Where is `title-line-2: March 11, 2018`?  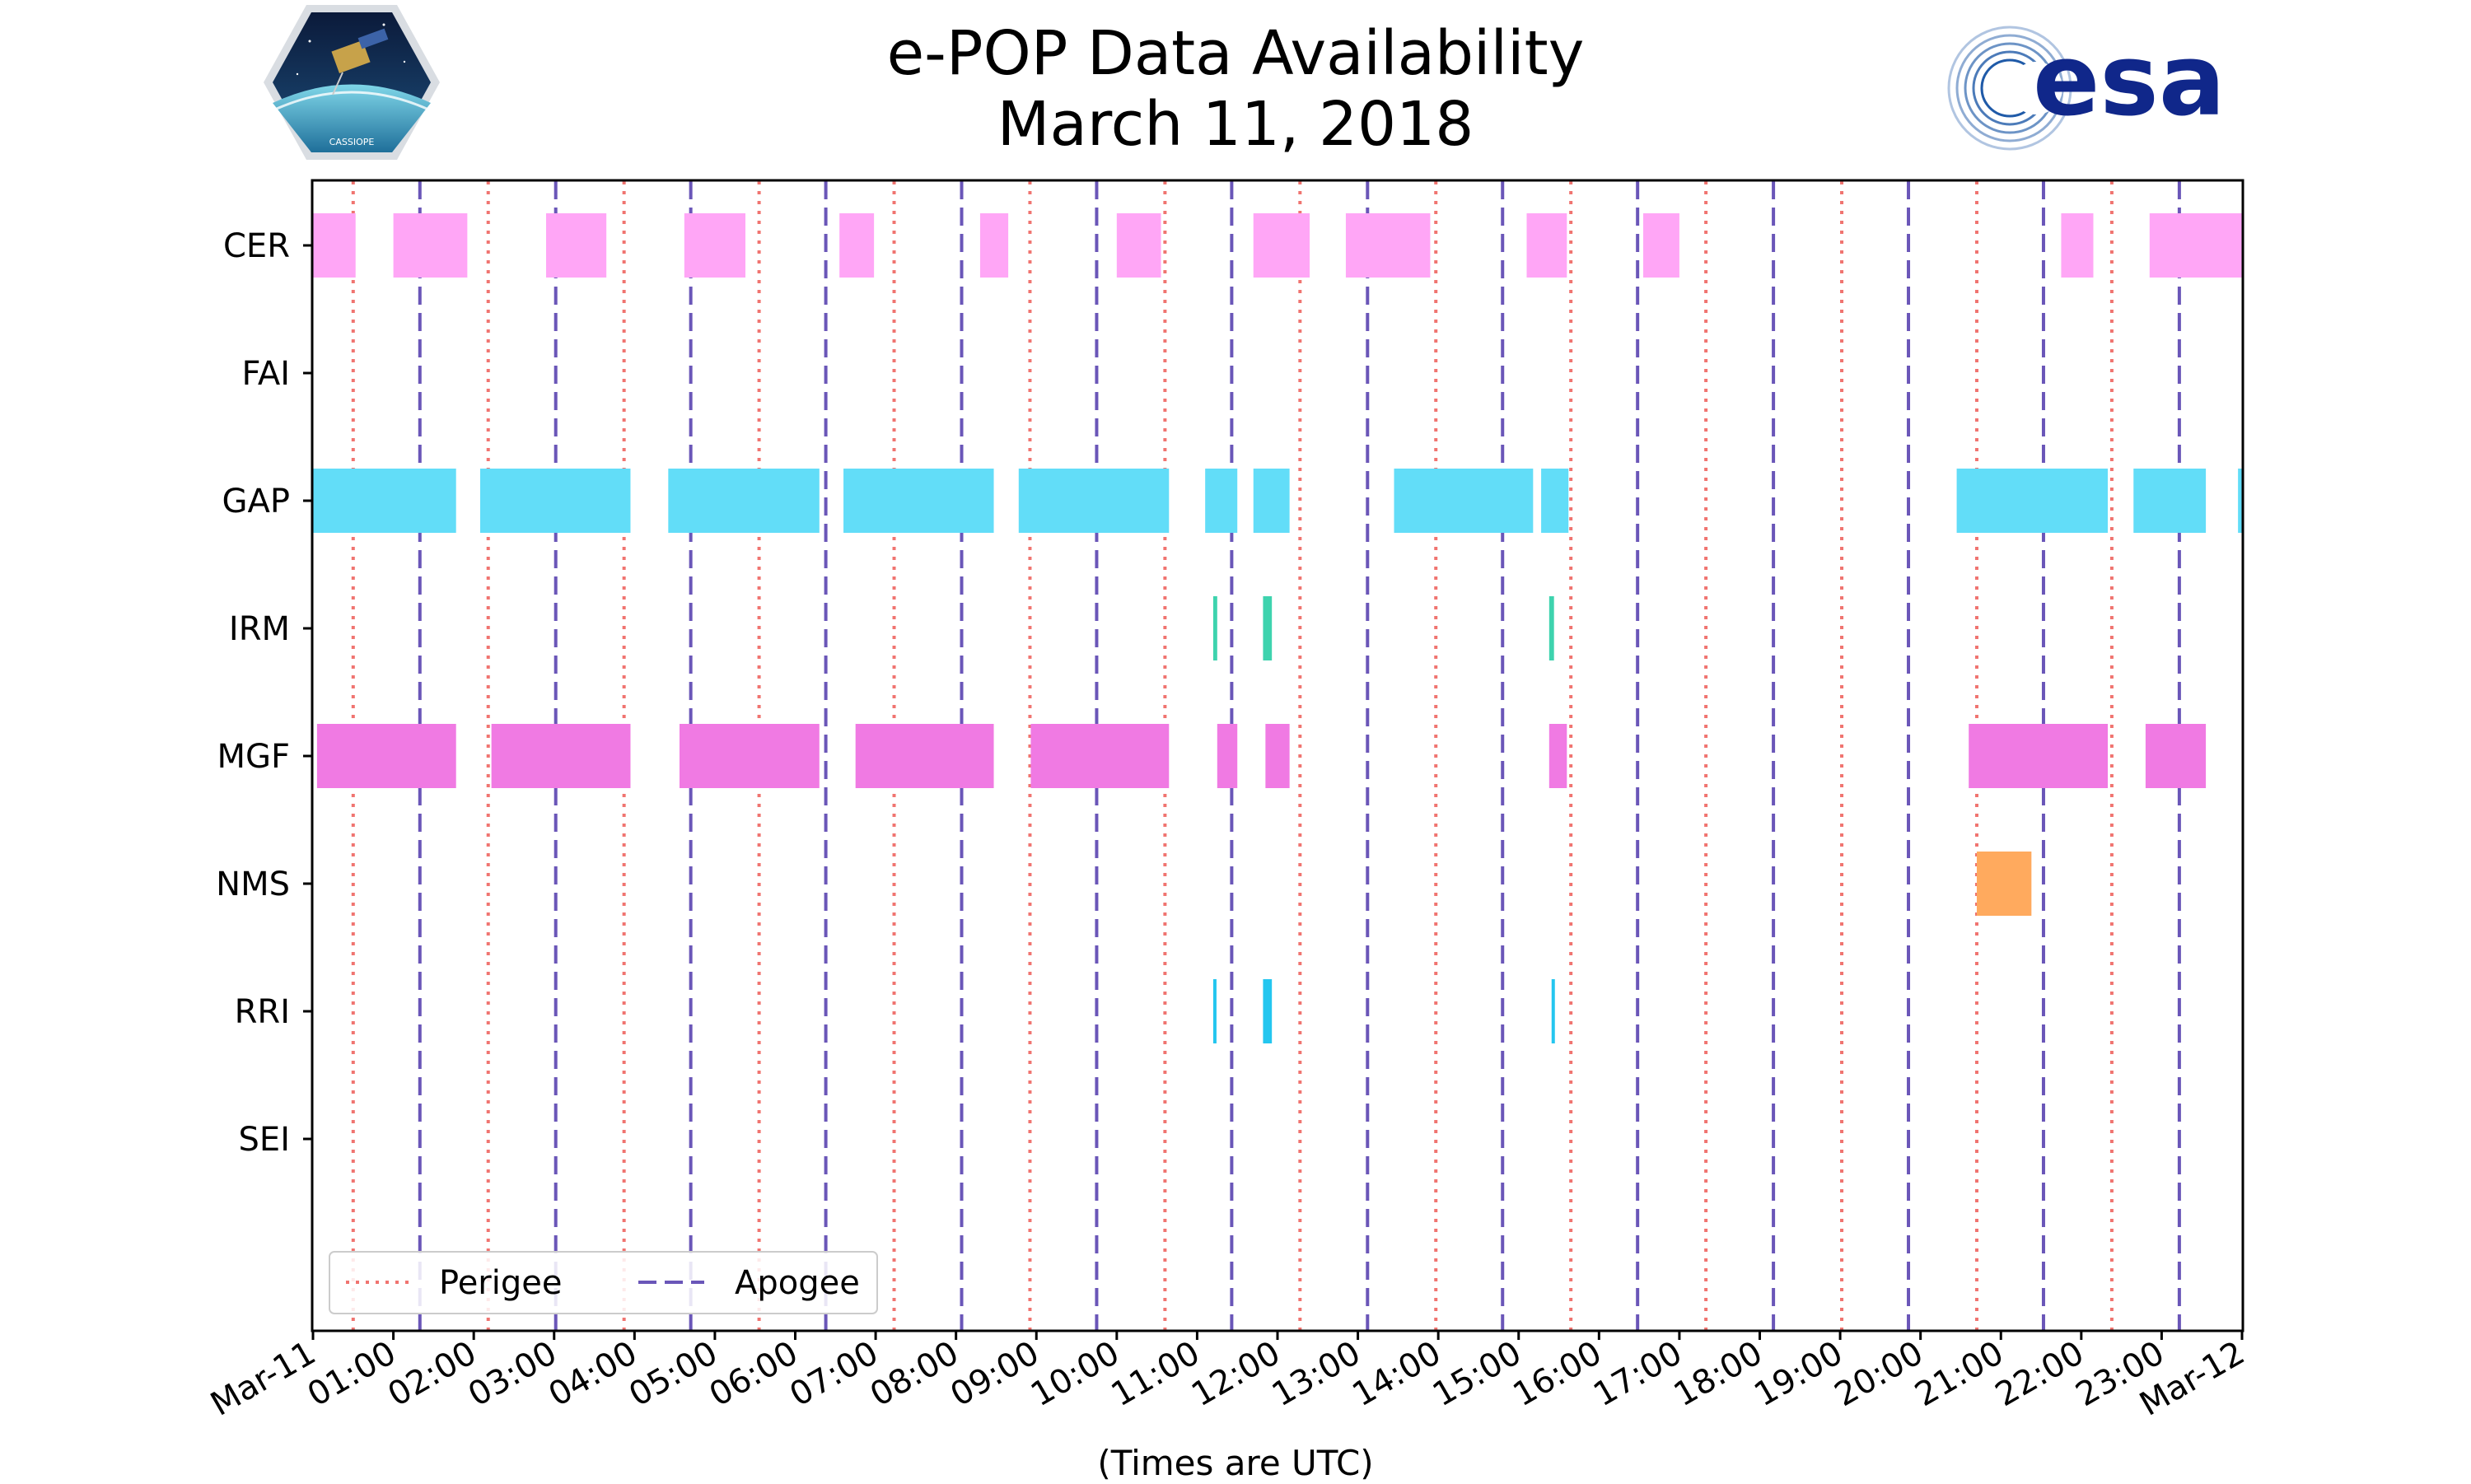 title-line-2: March 11, 2018 is located at coordinates (1235, 124).